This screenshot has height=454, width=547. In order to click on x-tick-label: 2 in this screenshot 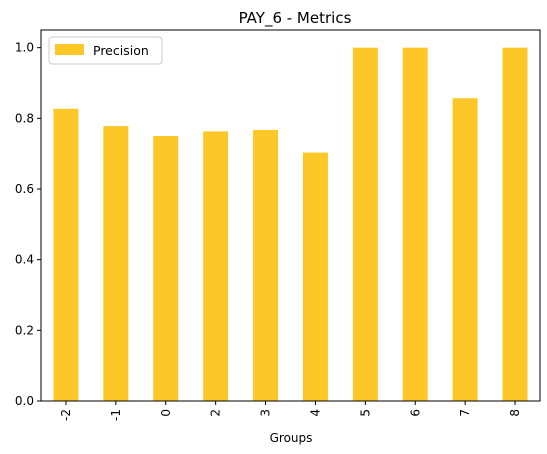, I will do `click(216, 413)`.